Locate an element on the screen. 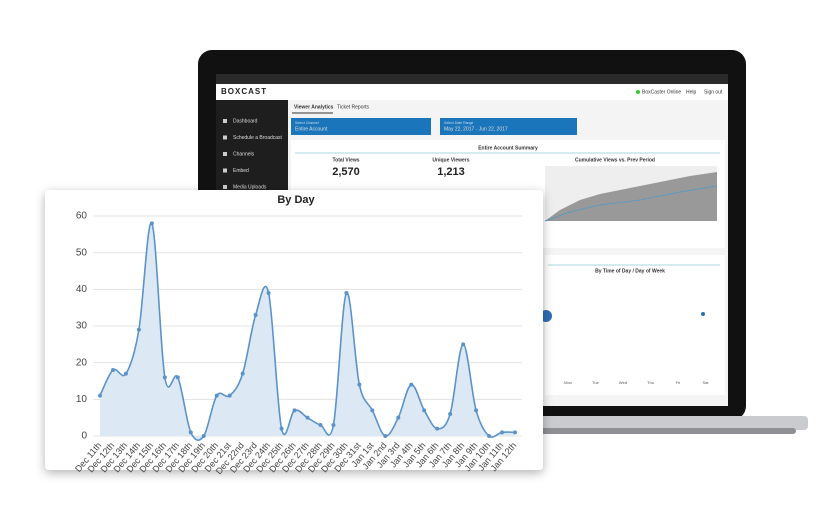  sidebar-item: Embed is located at coordinates (241, 171).